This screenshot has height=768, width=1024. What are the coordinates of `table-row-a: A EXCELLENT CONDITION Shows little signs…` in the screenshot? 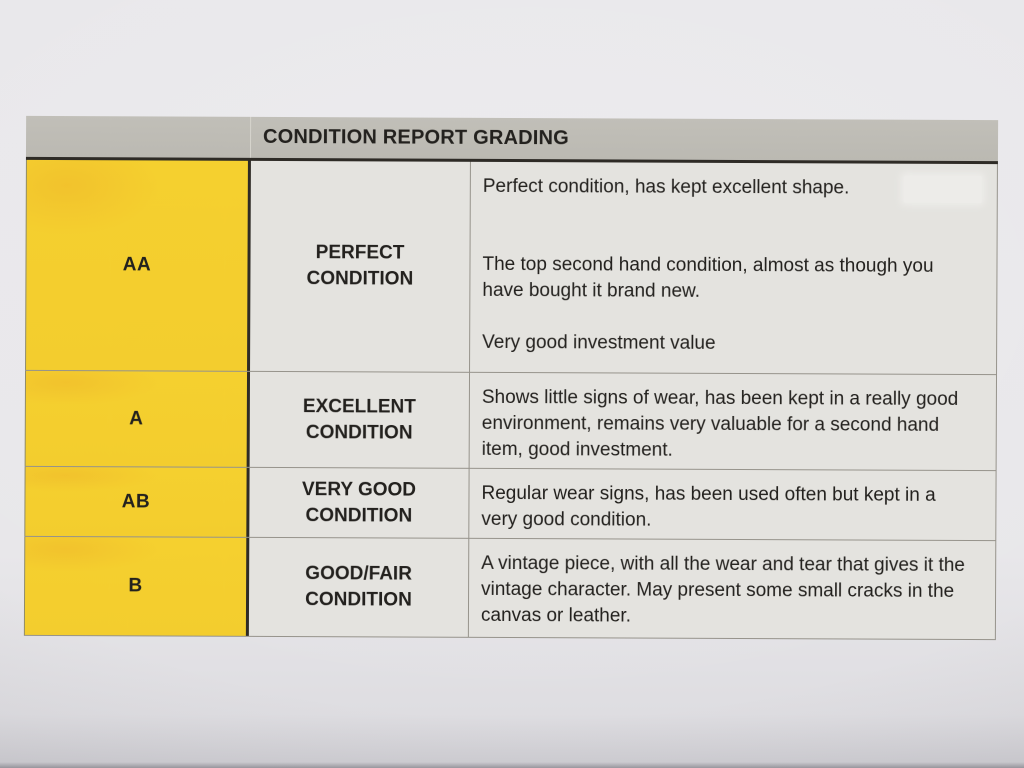 It's located at (511, 420).